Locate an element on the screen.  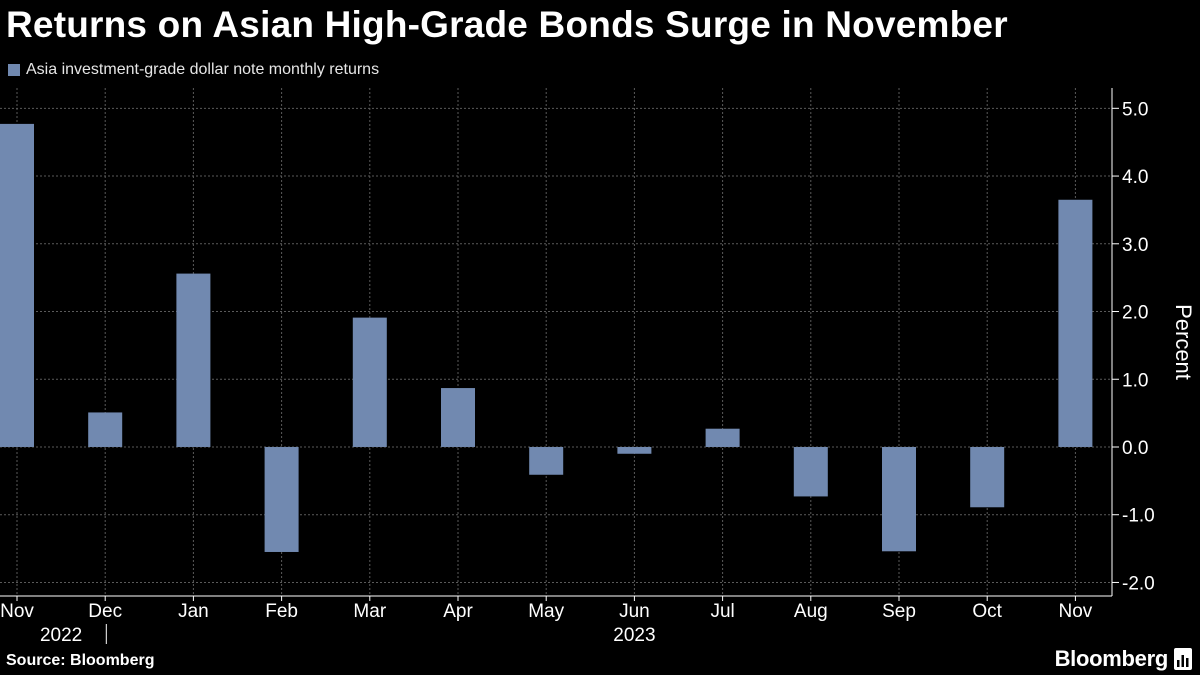
x-tick-label: Jun is located at coordinates (634, 611).